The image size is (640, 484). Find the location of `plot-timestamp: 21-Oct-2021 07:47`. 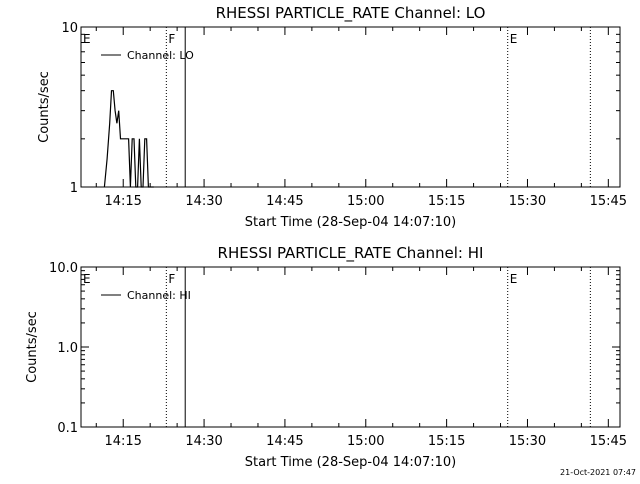

plot-timestamp: 21-Oct-2021 07:47 is located at coordinates (598, 472).